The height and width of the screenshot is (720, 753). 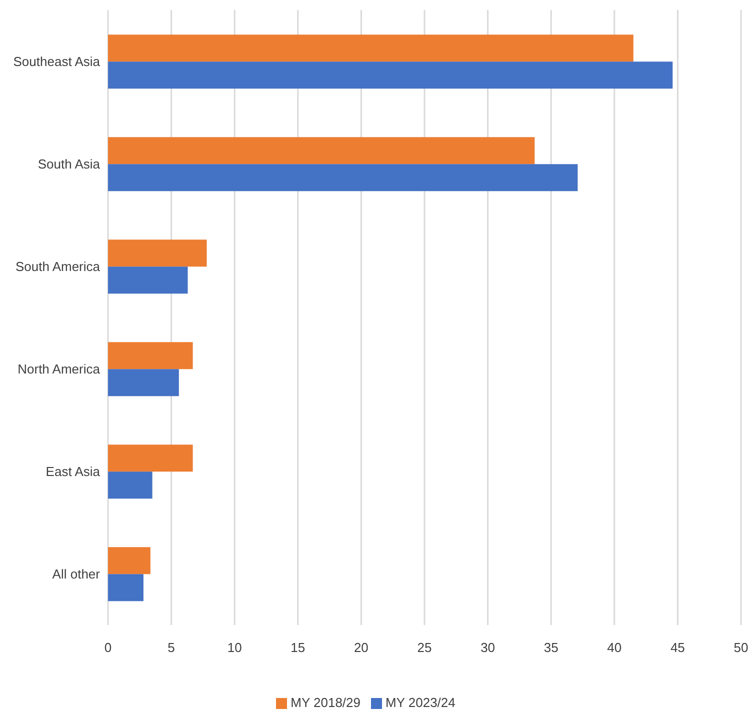 I want to click on legend-label: MY 2018/29, so click(x=325, y=702).